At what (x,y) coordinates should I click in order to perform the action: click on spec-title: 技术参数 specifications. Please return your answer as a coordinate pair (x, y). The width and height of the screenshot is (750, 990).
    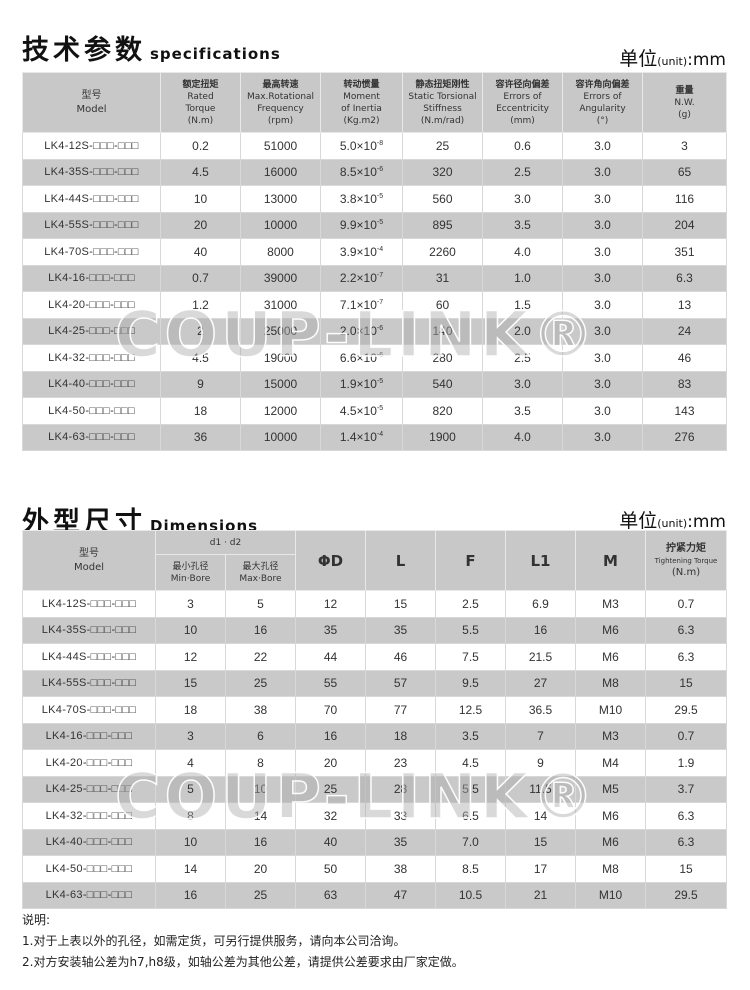
    Looking at the image, I should click on (151, 47).